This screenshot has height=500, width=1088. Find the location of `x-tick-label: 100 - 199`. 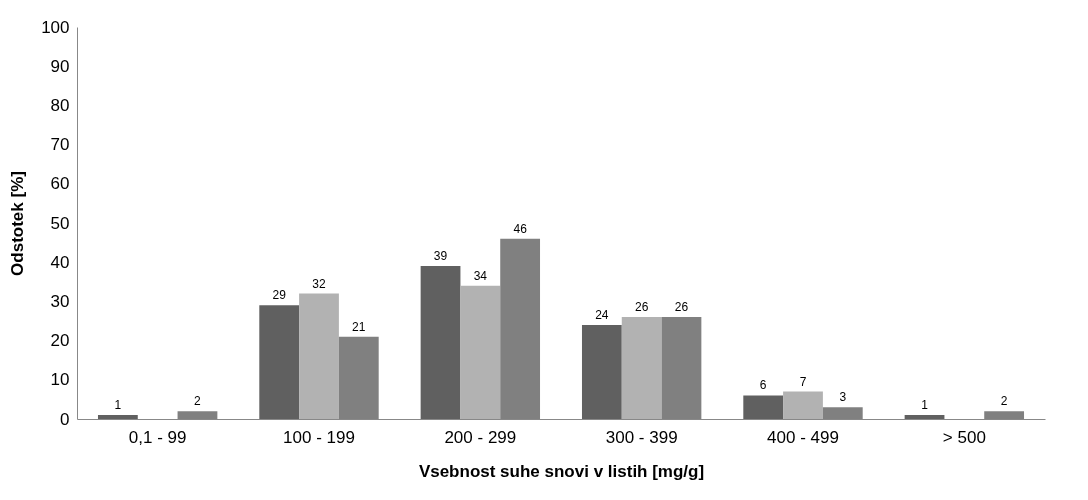

x-tick-label: 100 - 199 is located at coordinates (319, 437).